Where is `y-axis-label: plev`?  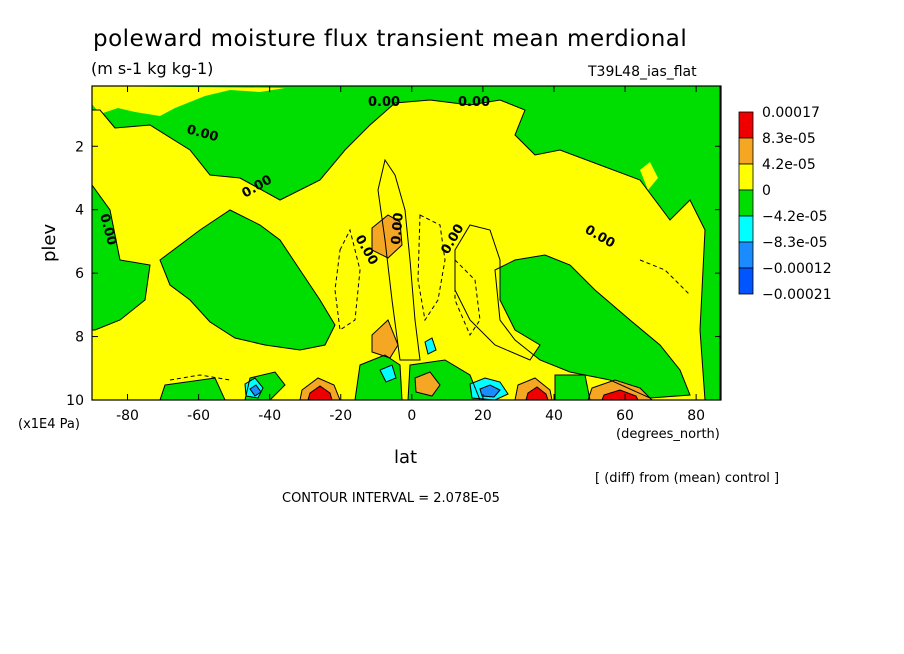 y-axis-label: plev is located at coordinates (49, 242).